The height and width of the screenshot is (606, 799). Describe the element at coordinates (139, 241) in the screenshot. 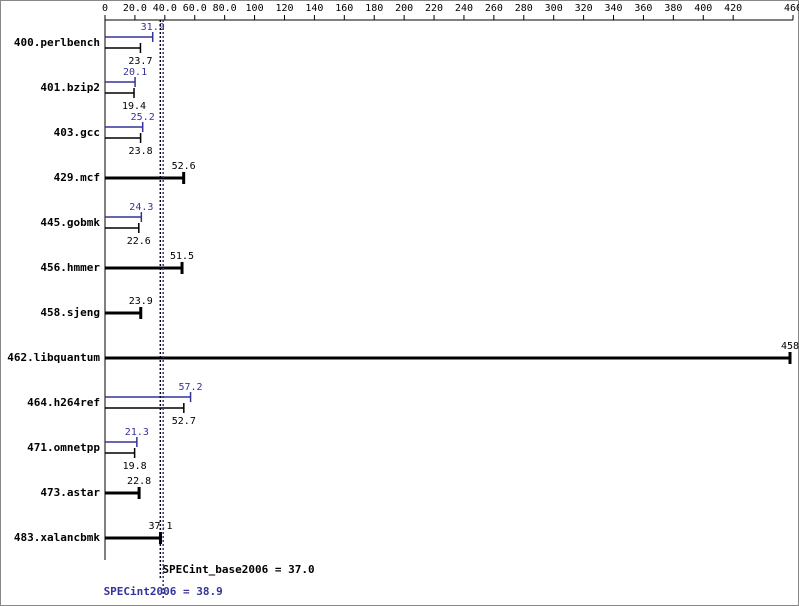

I see `value-label: 22.6` at that location.